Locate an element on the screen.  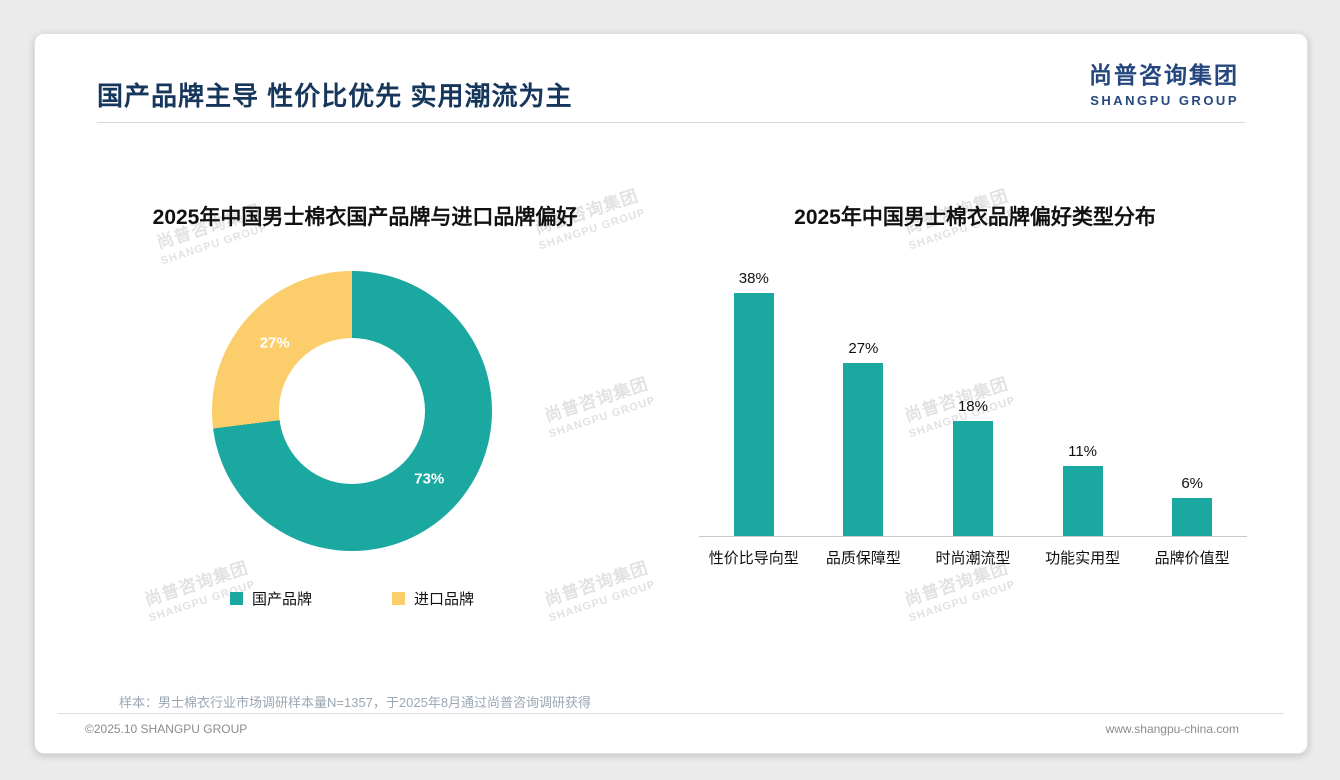
legend-swatch-imported is located at coordinates (398, 598).